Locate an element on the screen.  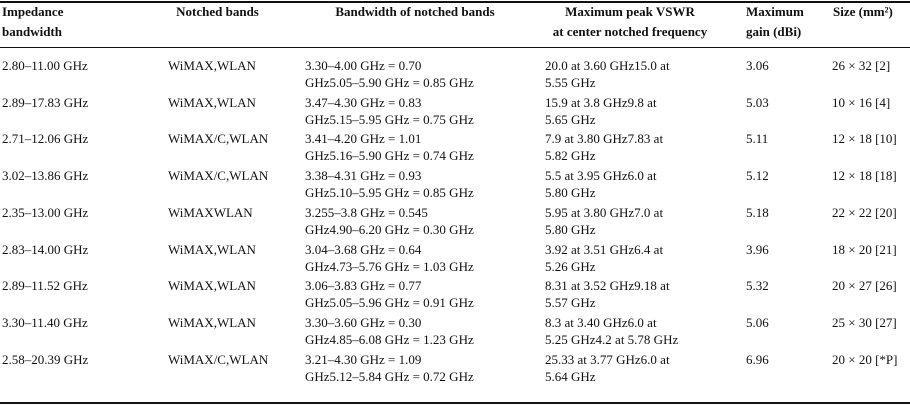
table-cell: 10 × 16 [4] is located at coordinates (861, 102).